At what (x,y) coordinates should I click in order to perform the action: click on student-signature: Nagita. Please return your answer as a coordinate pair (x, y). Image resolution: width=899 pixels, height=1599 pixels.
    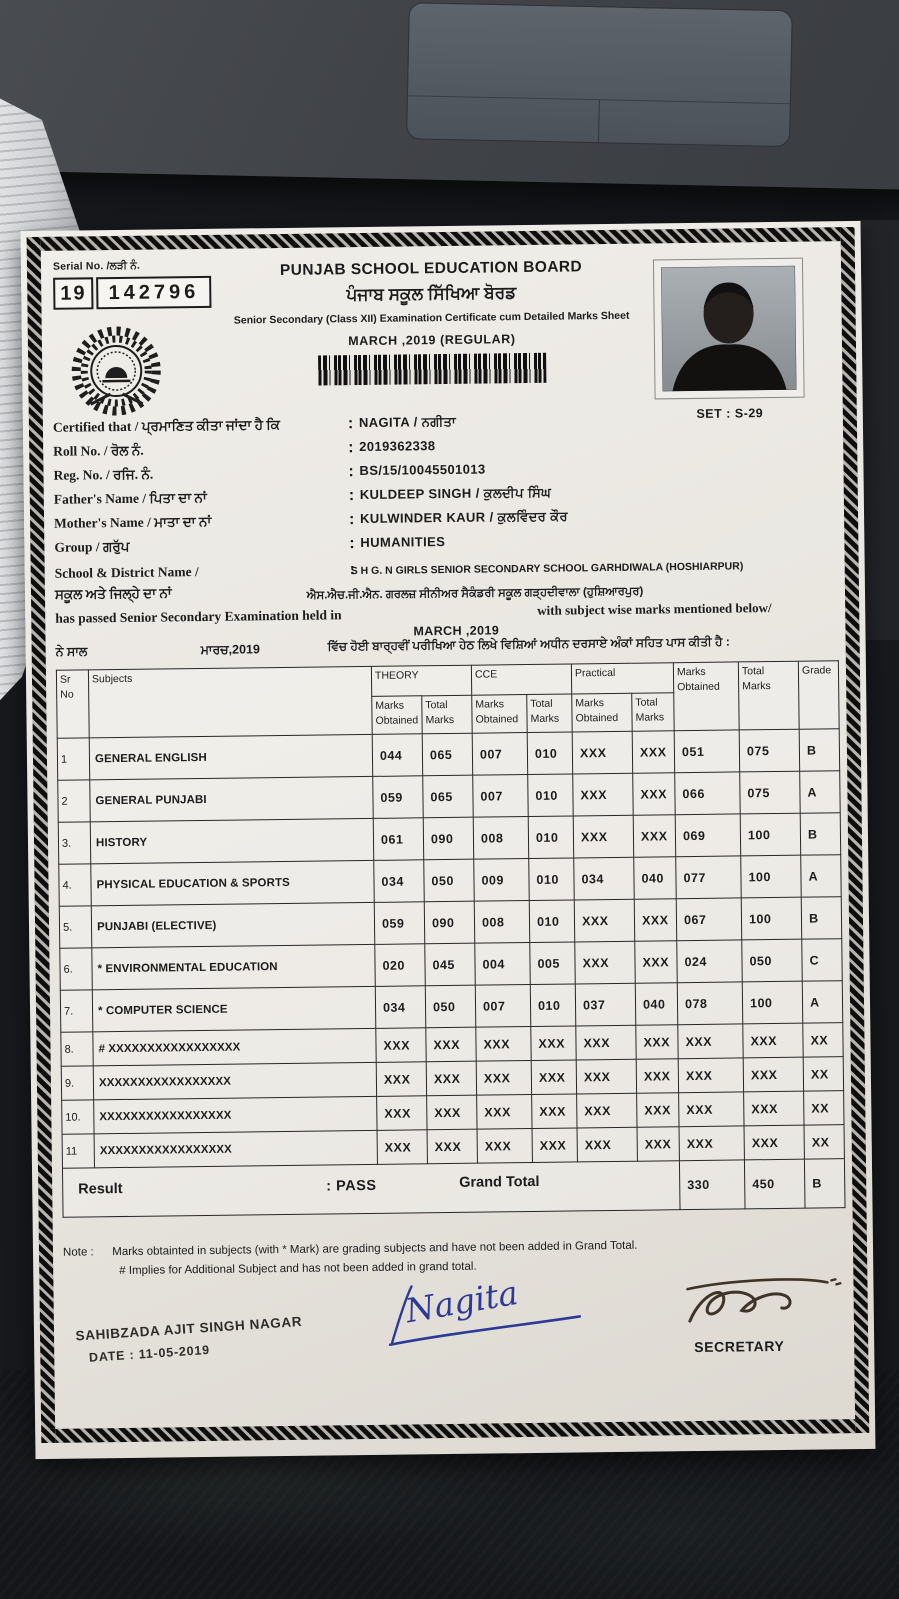
    Looking at the image, I should click on (486, 1314).